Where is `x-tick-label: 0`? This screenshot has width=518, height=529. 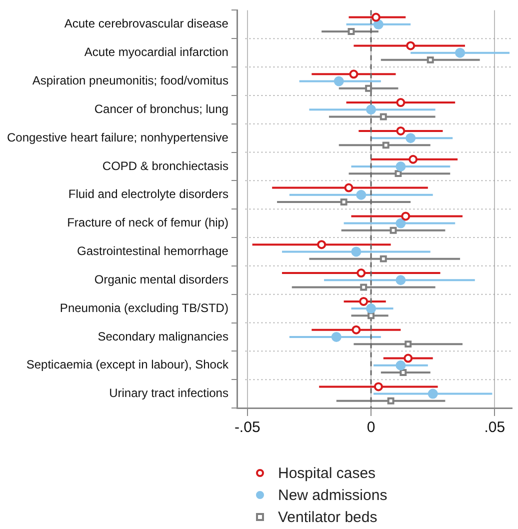 x-tick-label: 0 is located at coordinates (371, 427).